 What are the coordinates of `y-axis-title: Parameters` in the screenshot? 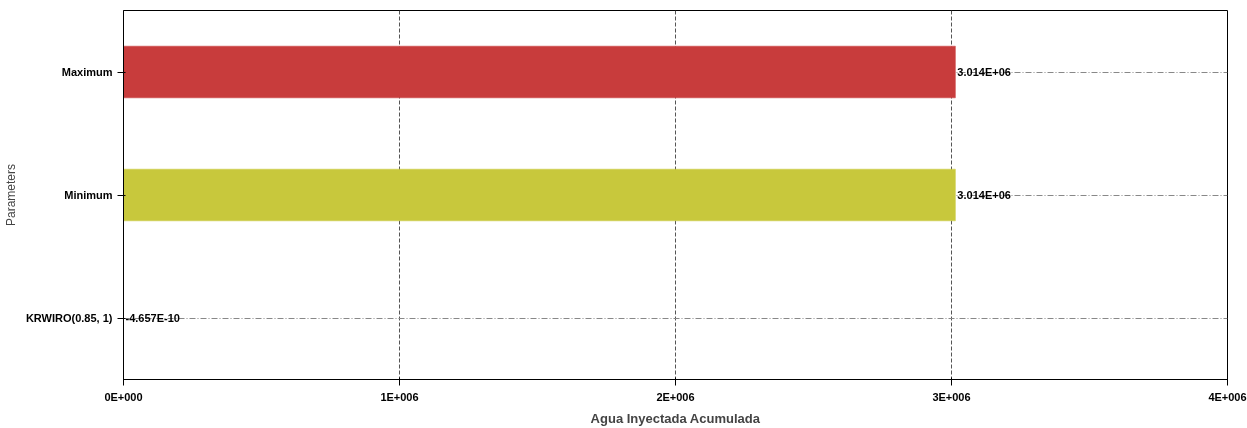 It's located at (10, 195).